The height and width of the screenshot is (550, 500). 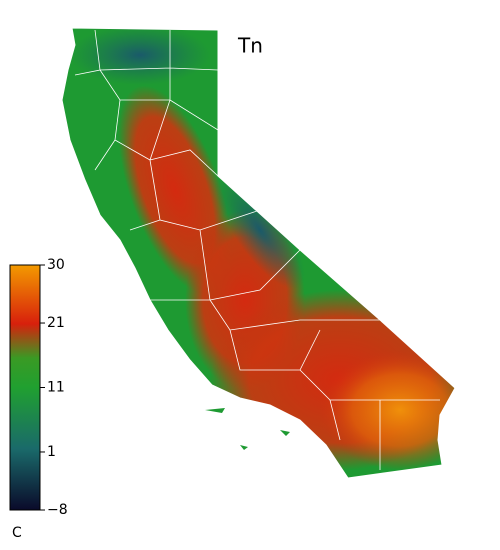 What do you see at coordinates (56, 388) in the screenshot?
I see `colorbar-tick-label: 11` at bounding box center [56, 388].